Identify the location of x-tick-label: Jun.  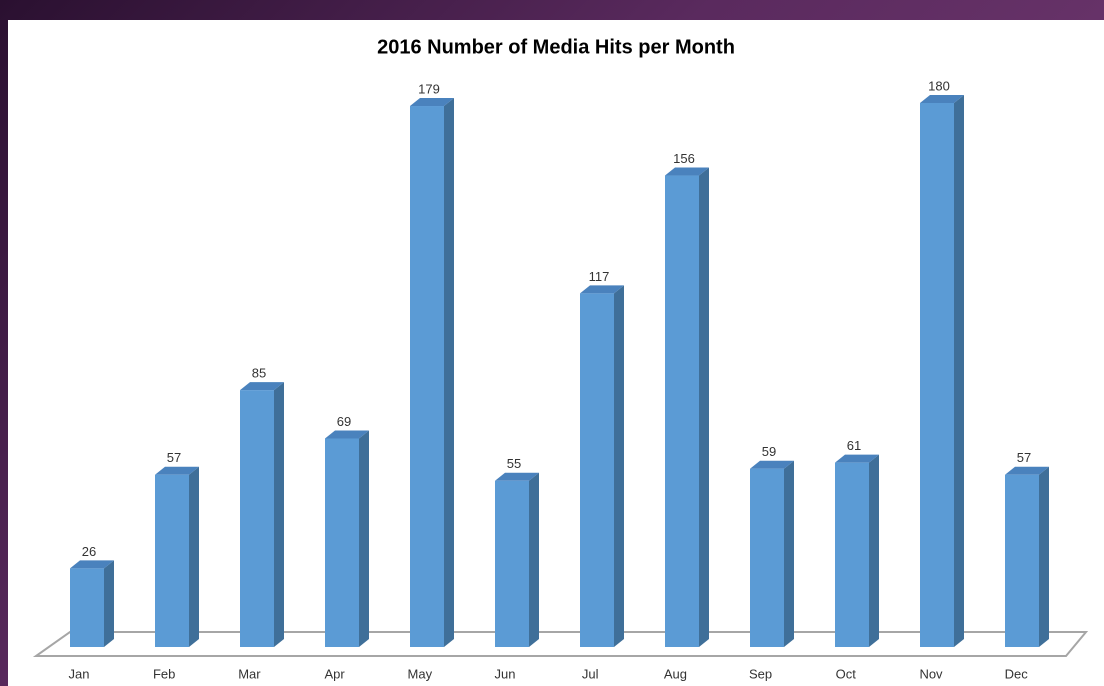
(505, 673).